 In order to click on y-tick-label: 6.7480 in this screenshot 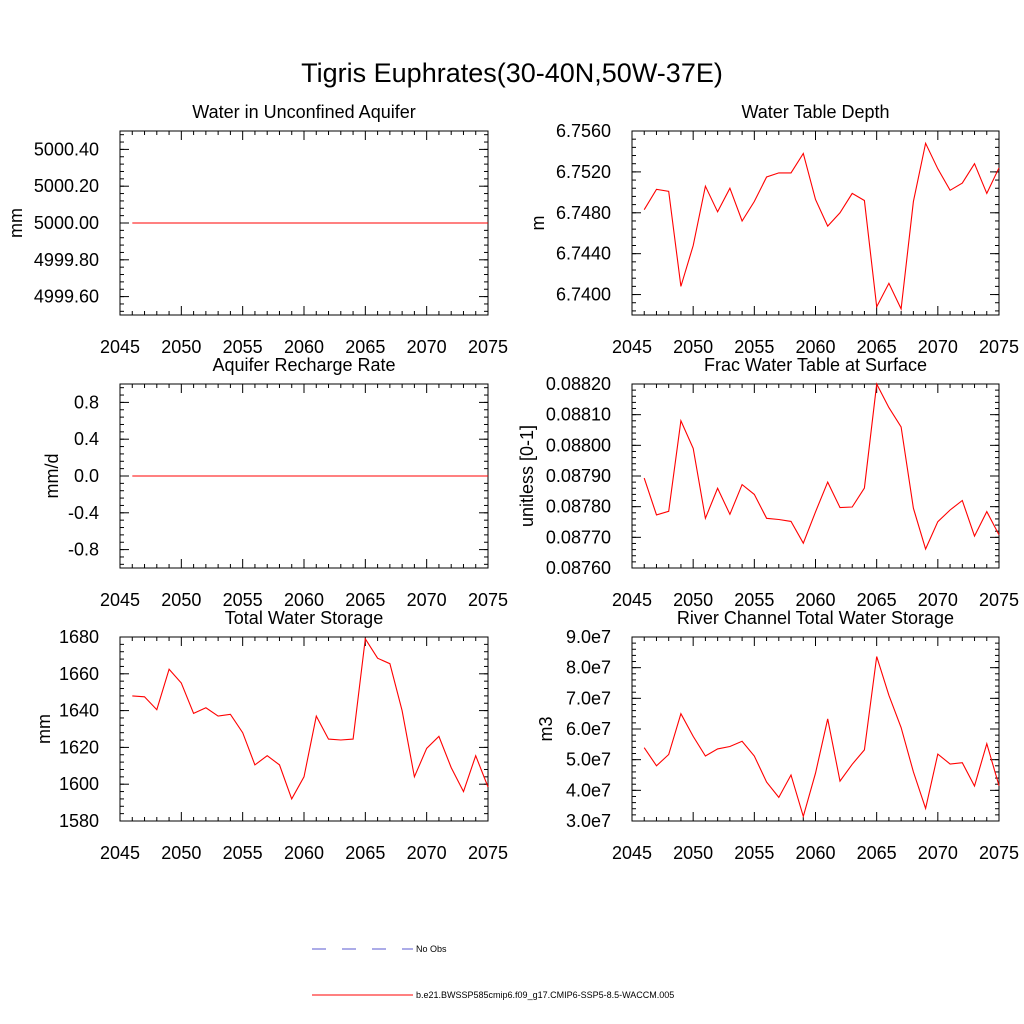, I will do `click(583, 213)`.